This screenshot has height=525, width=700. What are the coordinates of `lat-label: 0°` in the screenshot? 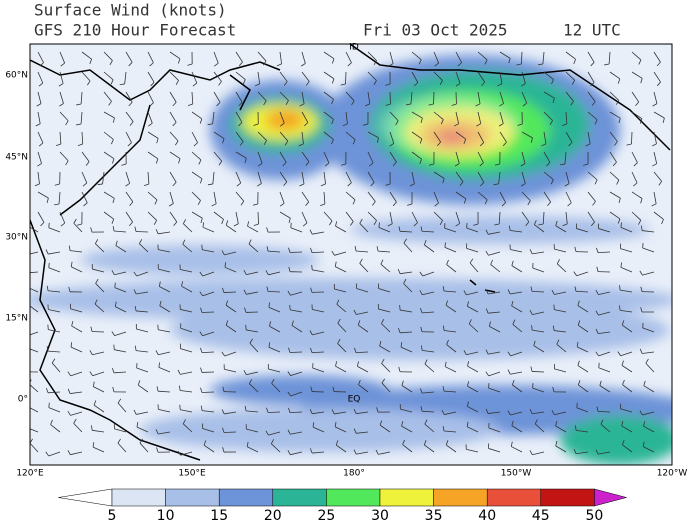 It's located at (23, 400).